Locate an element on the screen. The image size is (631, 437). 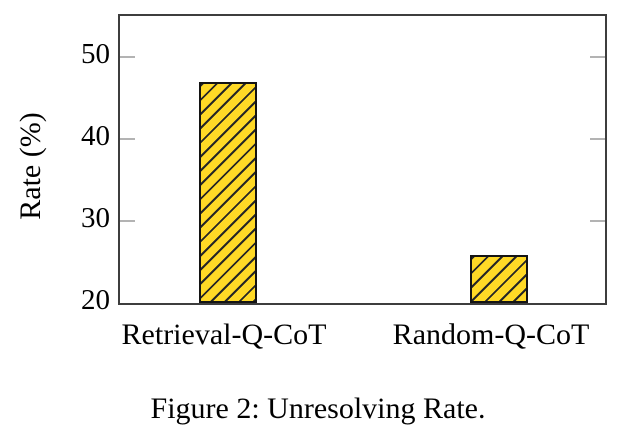
bar-random-q-cot is located at coordinates (499, 279).